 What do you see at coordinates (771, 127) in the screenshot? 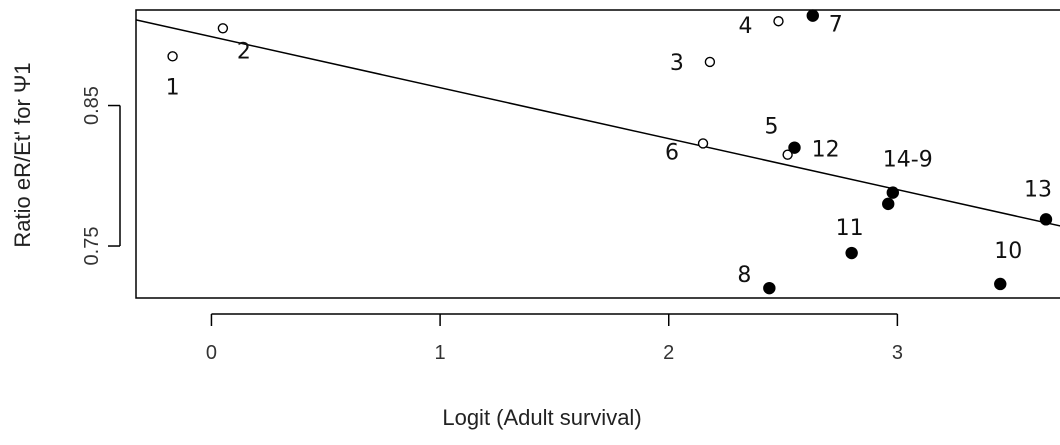
I see `point-label-5: 5` at bounding box center [771, 127].